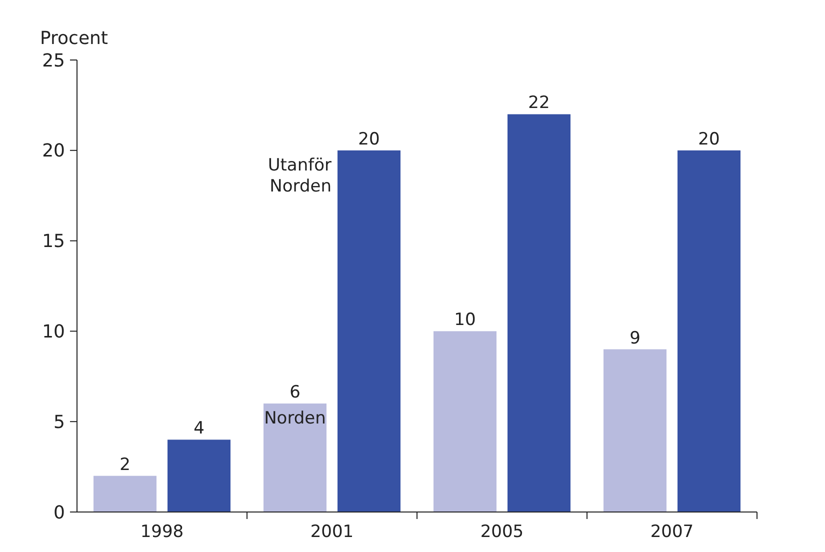 The height and width of the screenshot is (552, 825). What do you see at coordinates (59, 513) in the screenshot?
I see `y-tick-label: 0` at bounding box center [59, 513].